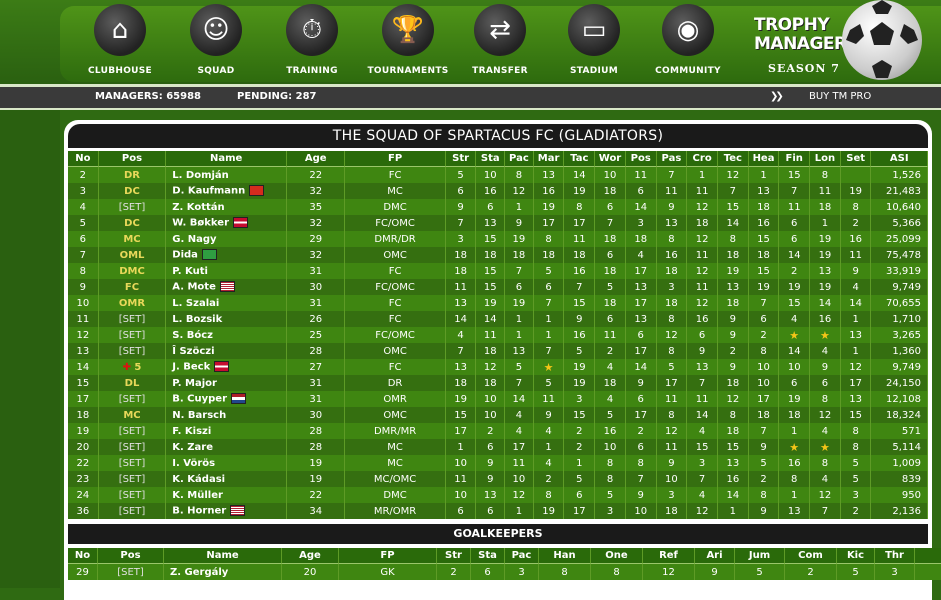 Image resolution: width=941 pixels, height=600 pixels. Describe the element at coordinates (899, 159) in the screenshot. I see `squad-header-asi: ASI` at that location.